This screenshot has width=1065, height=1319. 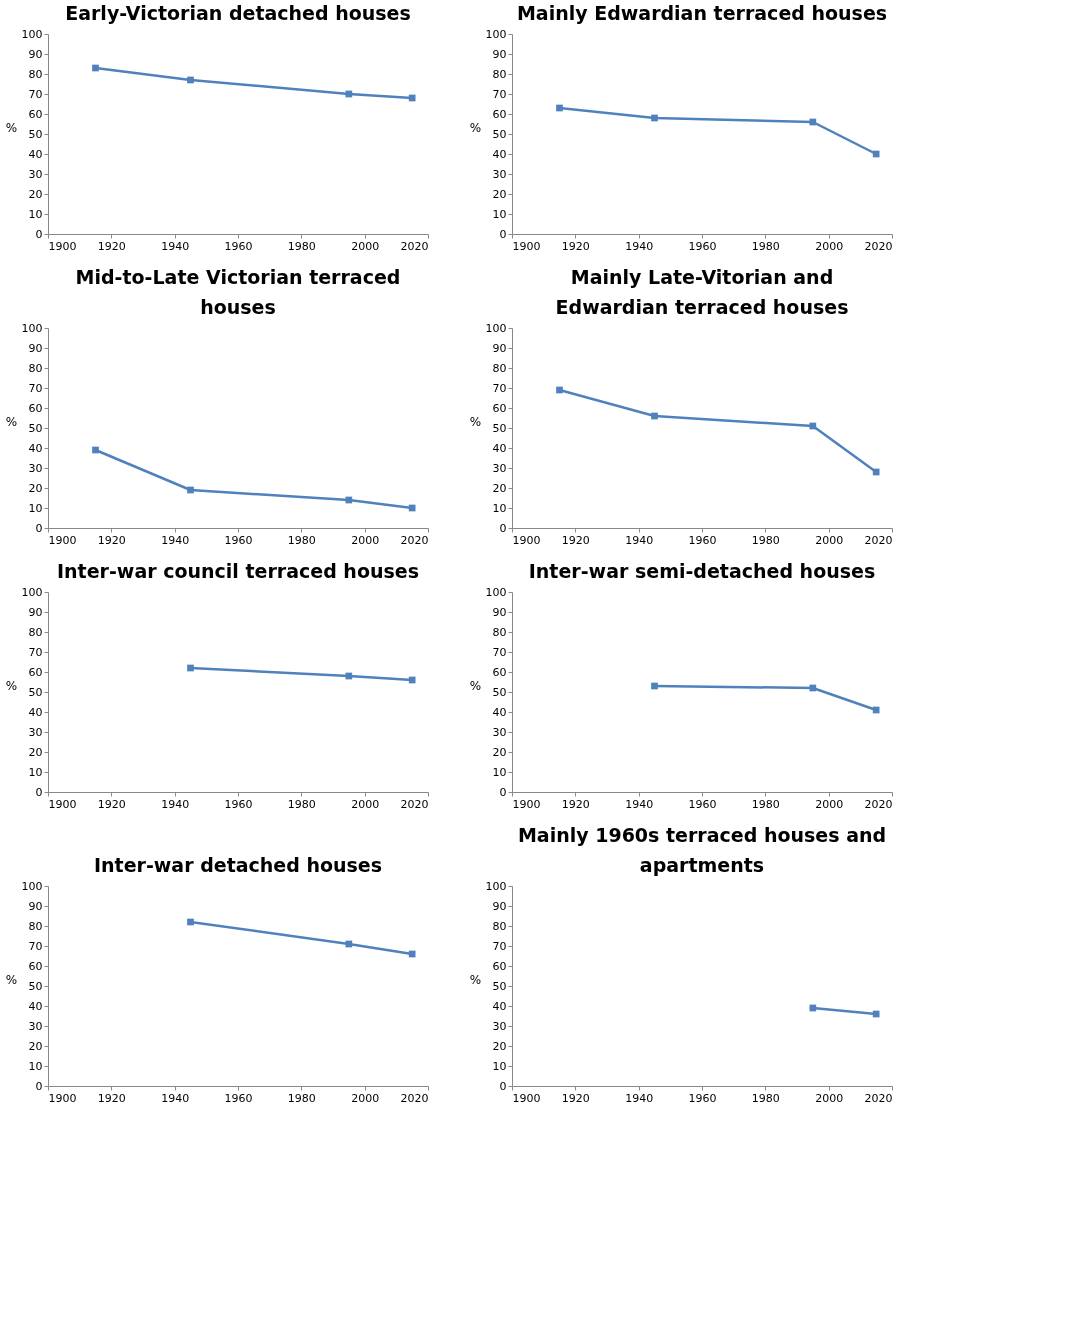 What do you see at coordinates (702, 571) in the screenshot?
I see `chart-title: Inter-war semi-detached houses` at bounding box center [702, 571].